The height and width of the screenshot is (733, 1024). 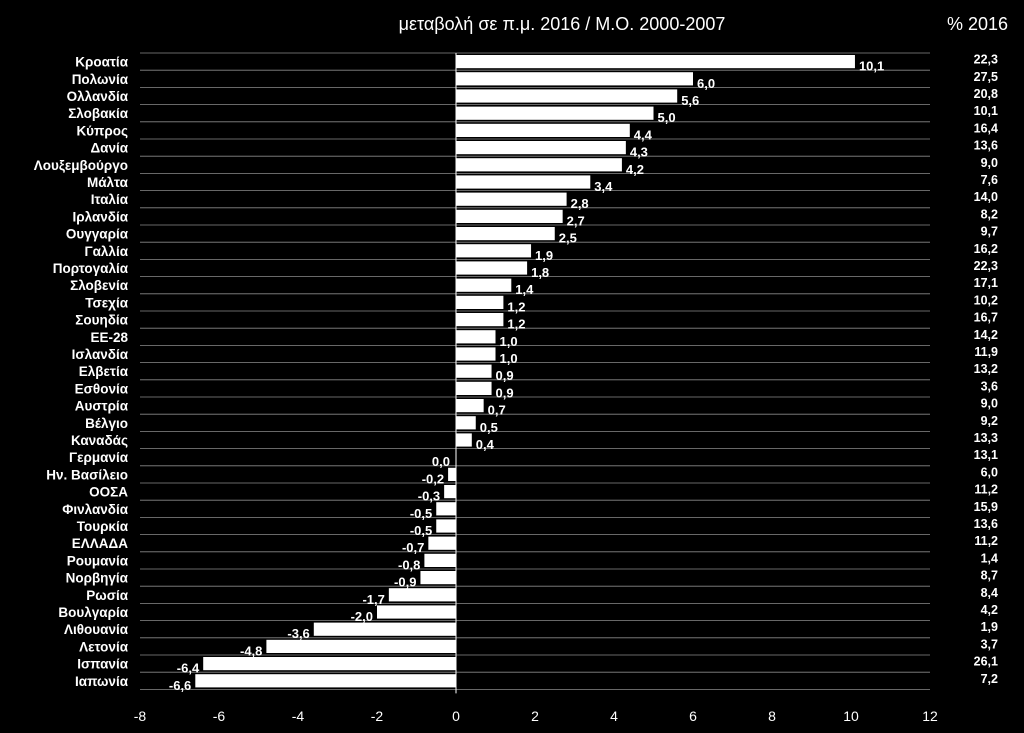 I want to click on category-label: Κροατία, so click(x=101, y=62).